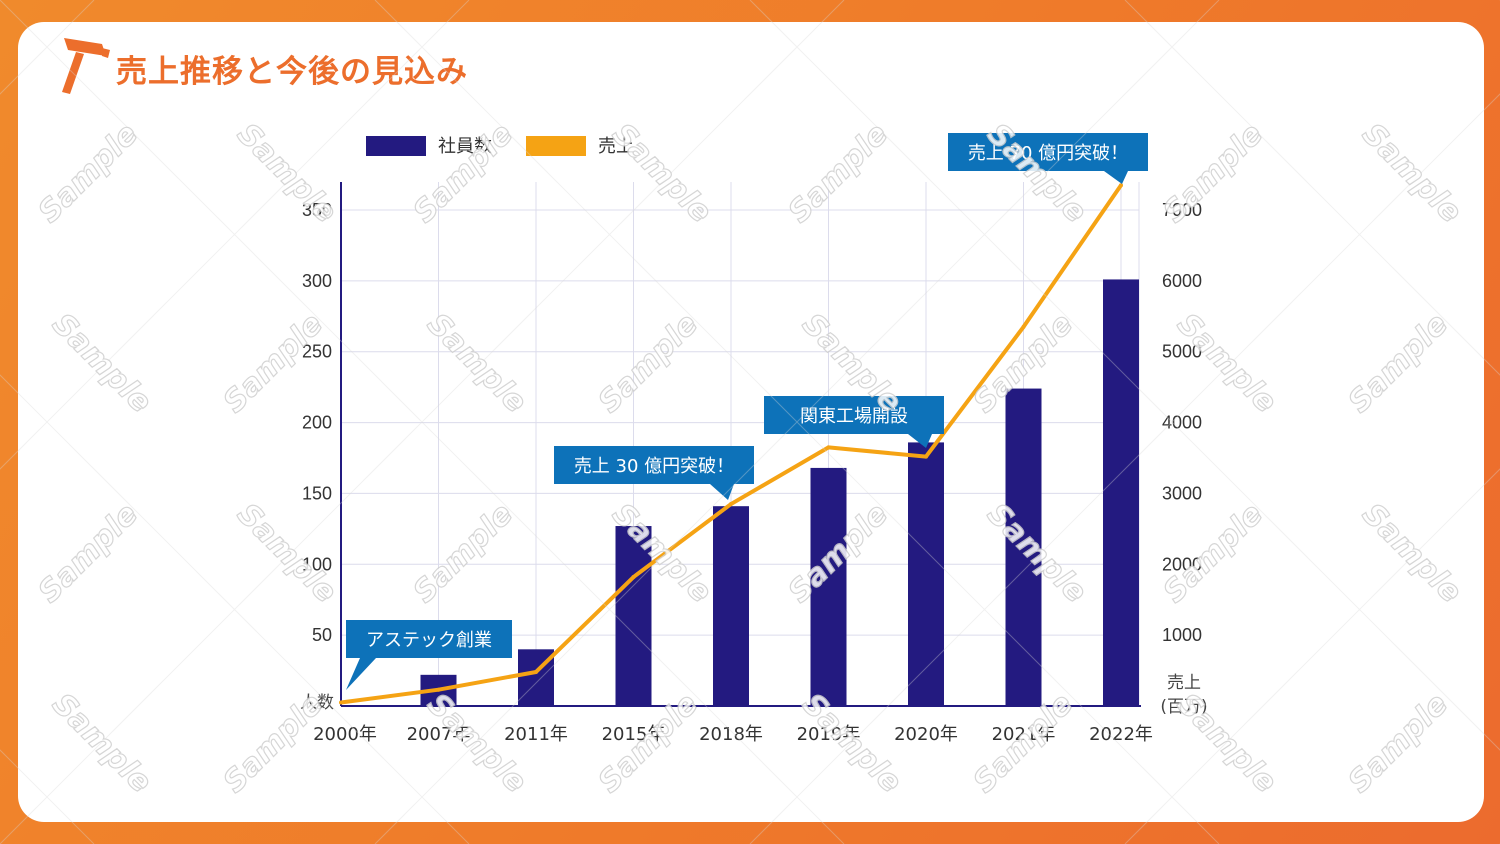 Image resolution: width=1500 pixels, height=844 pixels. Describe the element at coordinates (731, 606) in the screenshot. I see `bar-2018年` at that location.